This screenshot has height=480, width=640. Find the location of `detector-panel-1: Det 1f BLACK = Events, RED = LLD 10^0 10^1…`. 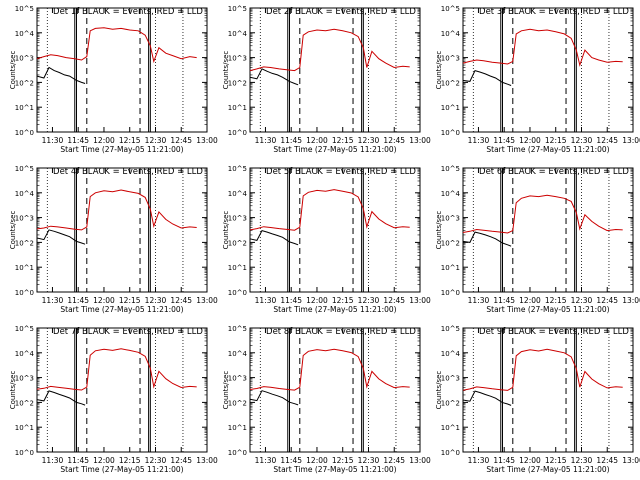

detector-panel-1: Det 1f BLACK = Events, RED = LLD 10^0 10^1… is located at coordinates (113, 79).